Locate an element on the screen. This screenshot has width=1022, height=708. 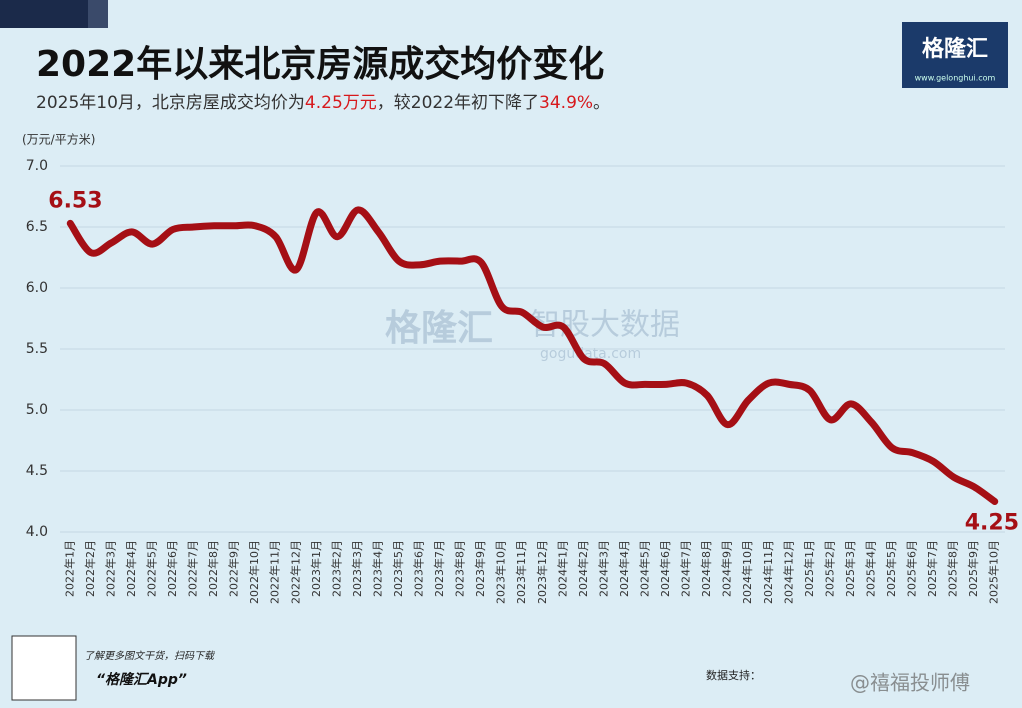
subtitle-part: ，较2022年初下降了 is located at coordinates (458, 103).